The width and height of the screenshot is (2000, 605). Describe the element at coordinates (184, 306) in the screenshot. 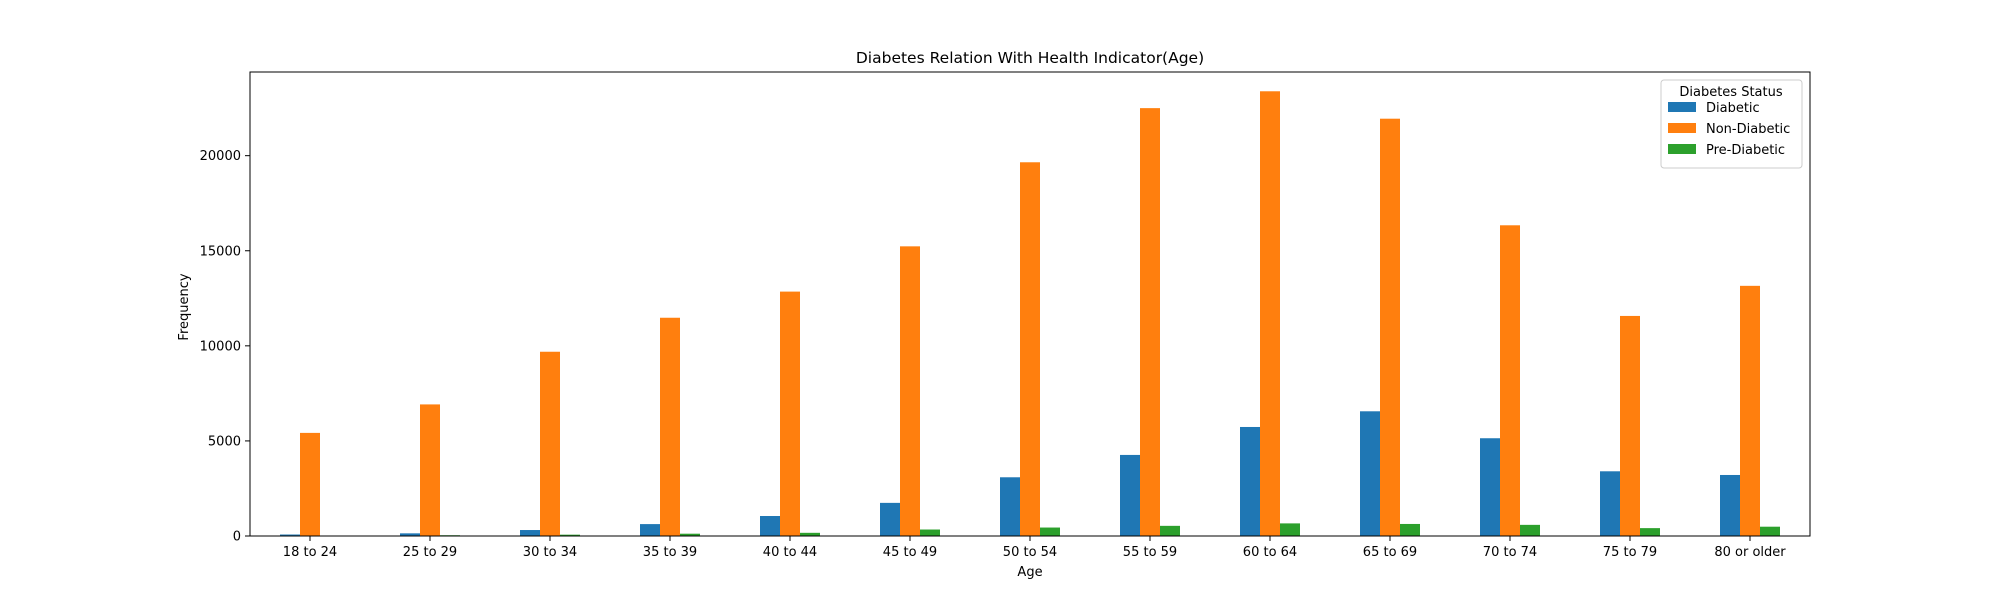

I see `y-axis-title: Frequency` at that location.